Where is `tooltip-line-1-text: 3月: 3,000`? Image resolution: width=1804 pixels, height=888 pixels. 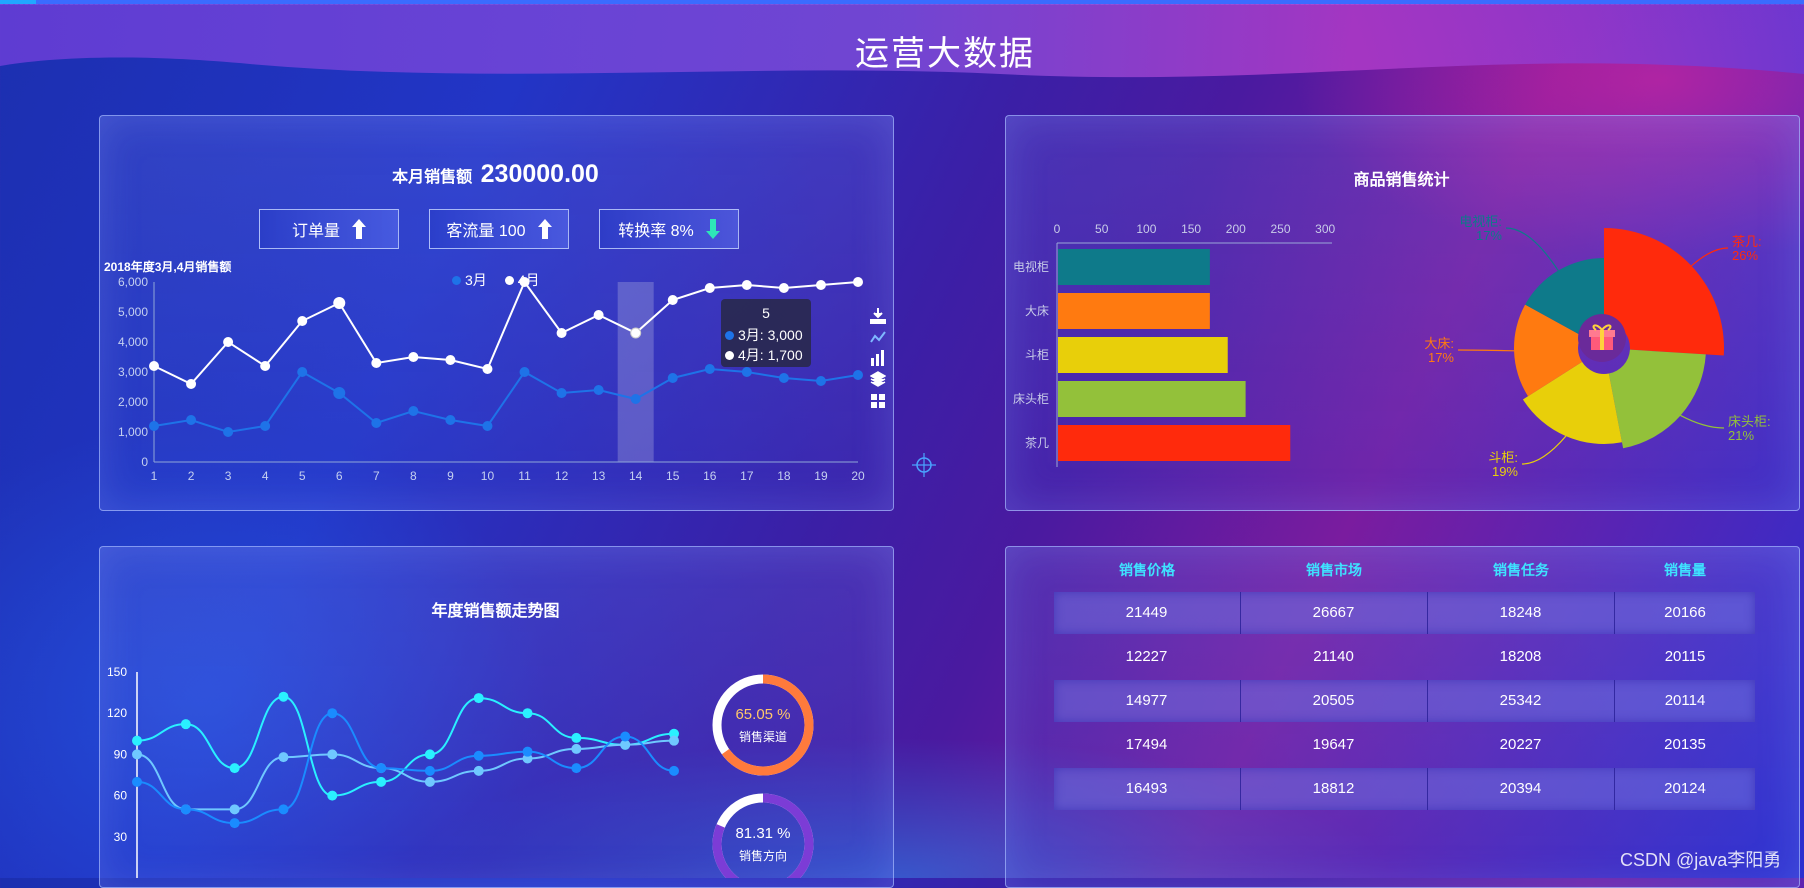
tooltip-line-1-text: 3月: 3,000 is located at coordinates (770, 335).